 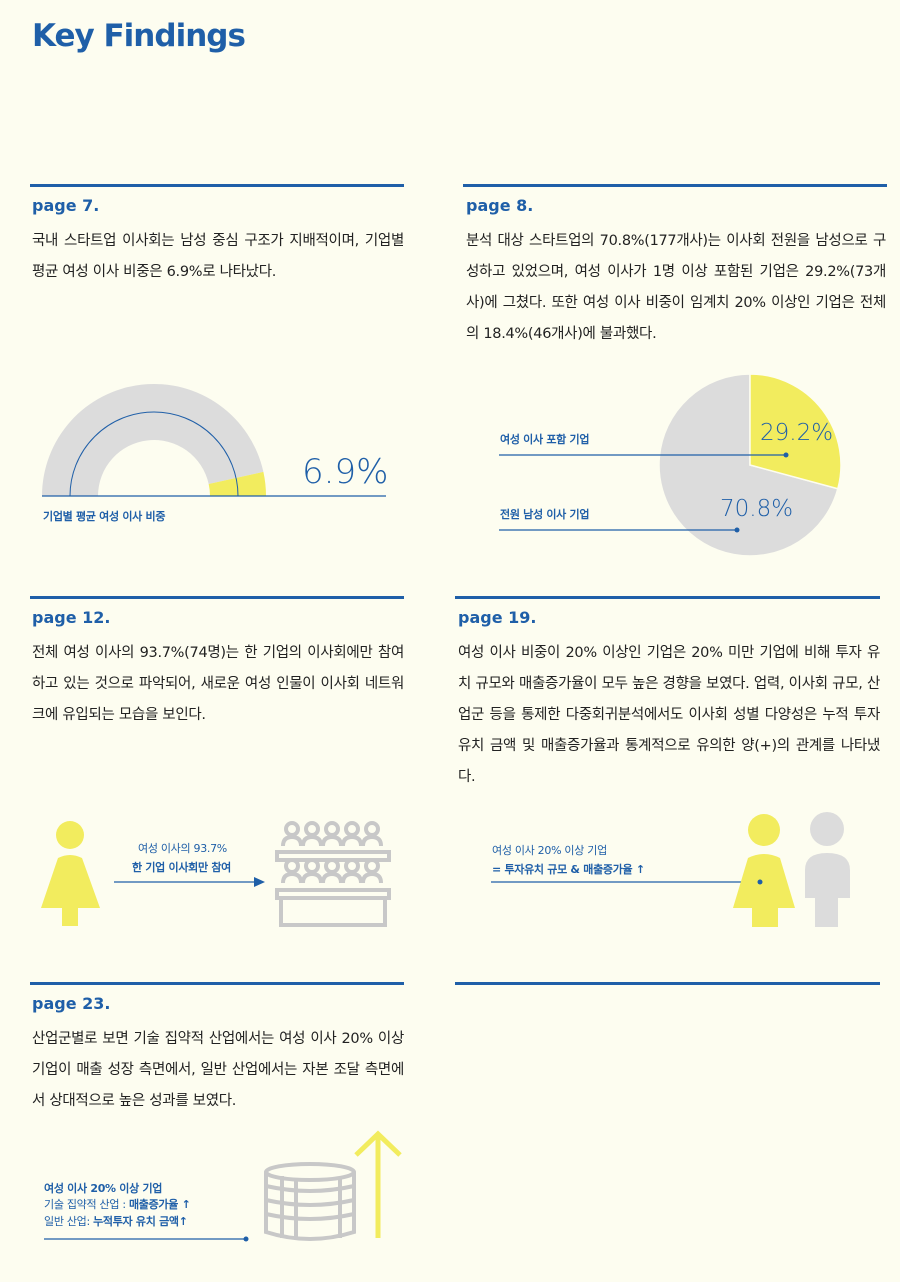 What do you see at coordinates (71, 1003) in the screenshot?
I see `page-ref: page 23.` at bounding box center [71, 1003].